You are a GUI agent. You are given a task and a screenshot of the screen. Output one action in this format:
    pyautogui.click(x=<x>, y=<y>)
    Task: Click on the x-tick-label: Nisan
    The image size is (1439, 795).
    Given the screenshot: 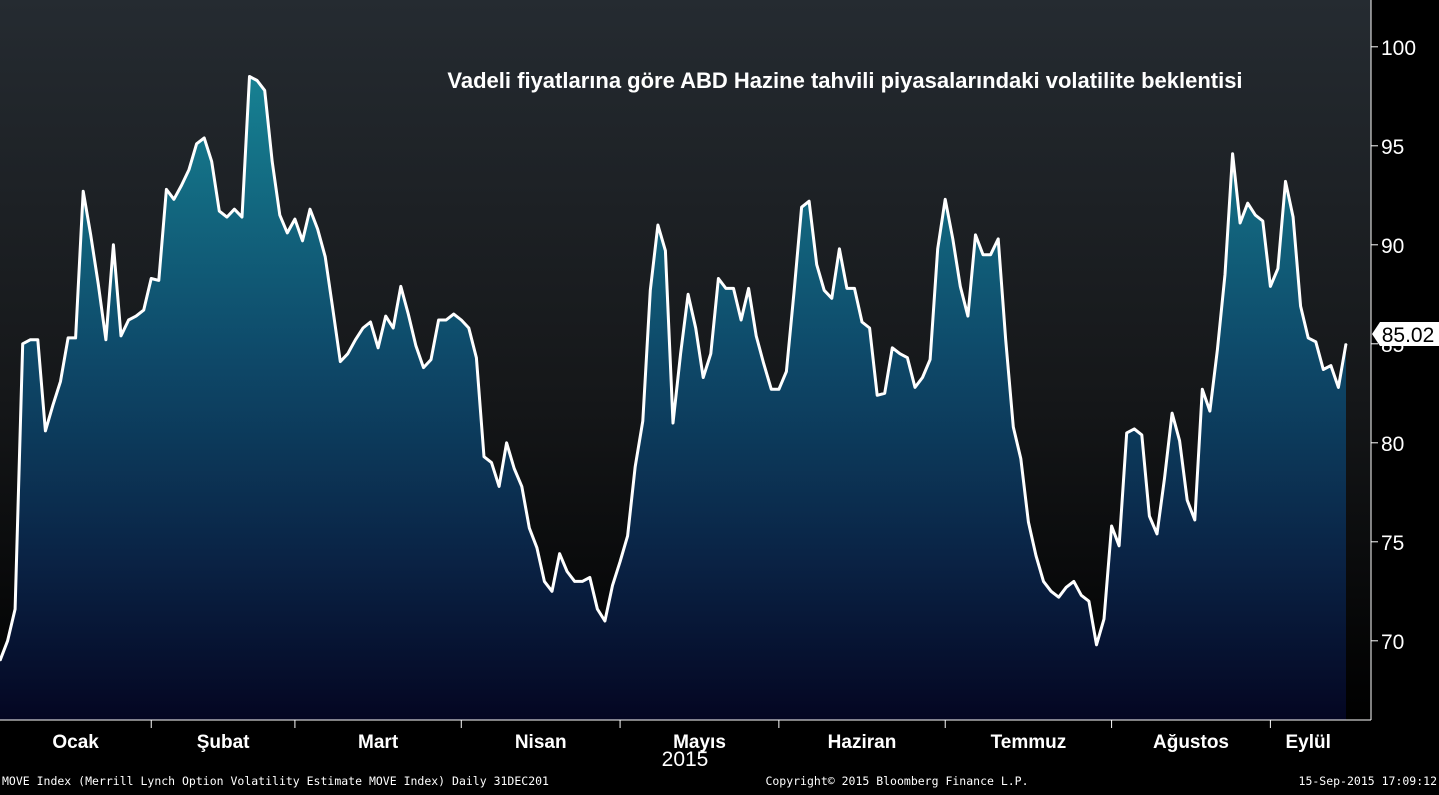 What is the action you would take?
    pyautogui.click(x=541, y=742)
    